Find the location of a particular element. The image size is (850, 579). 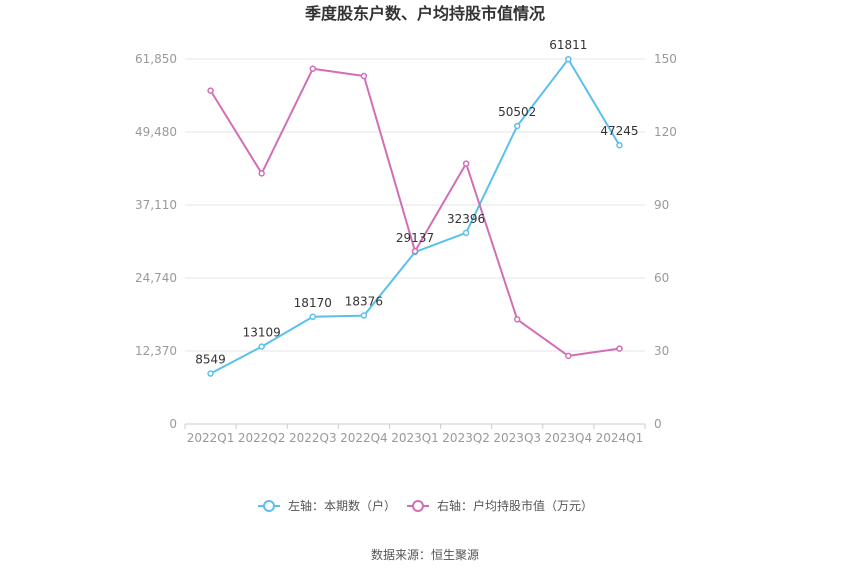

data-label: 18170 is located at coordinates (313, 303).